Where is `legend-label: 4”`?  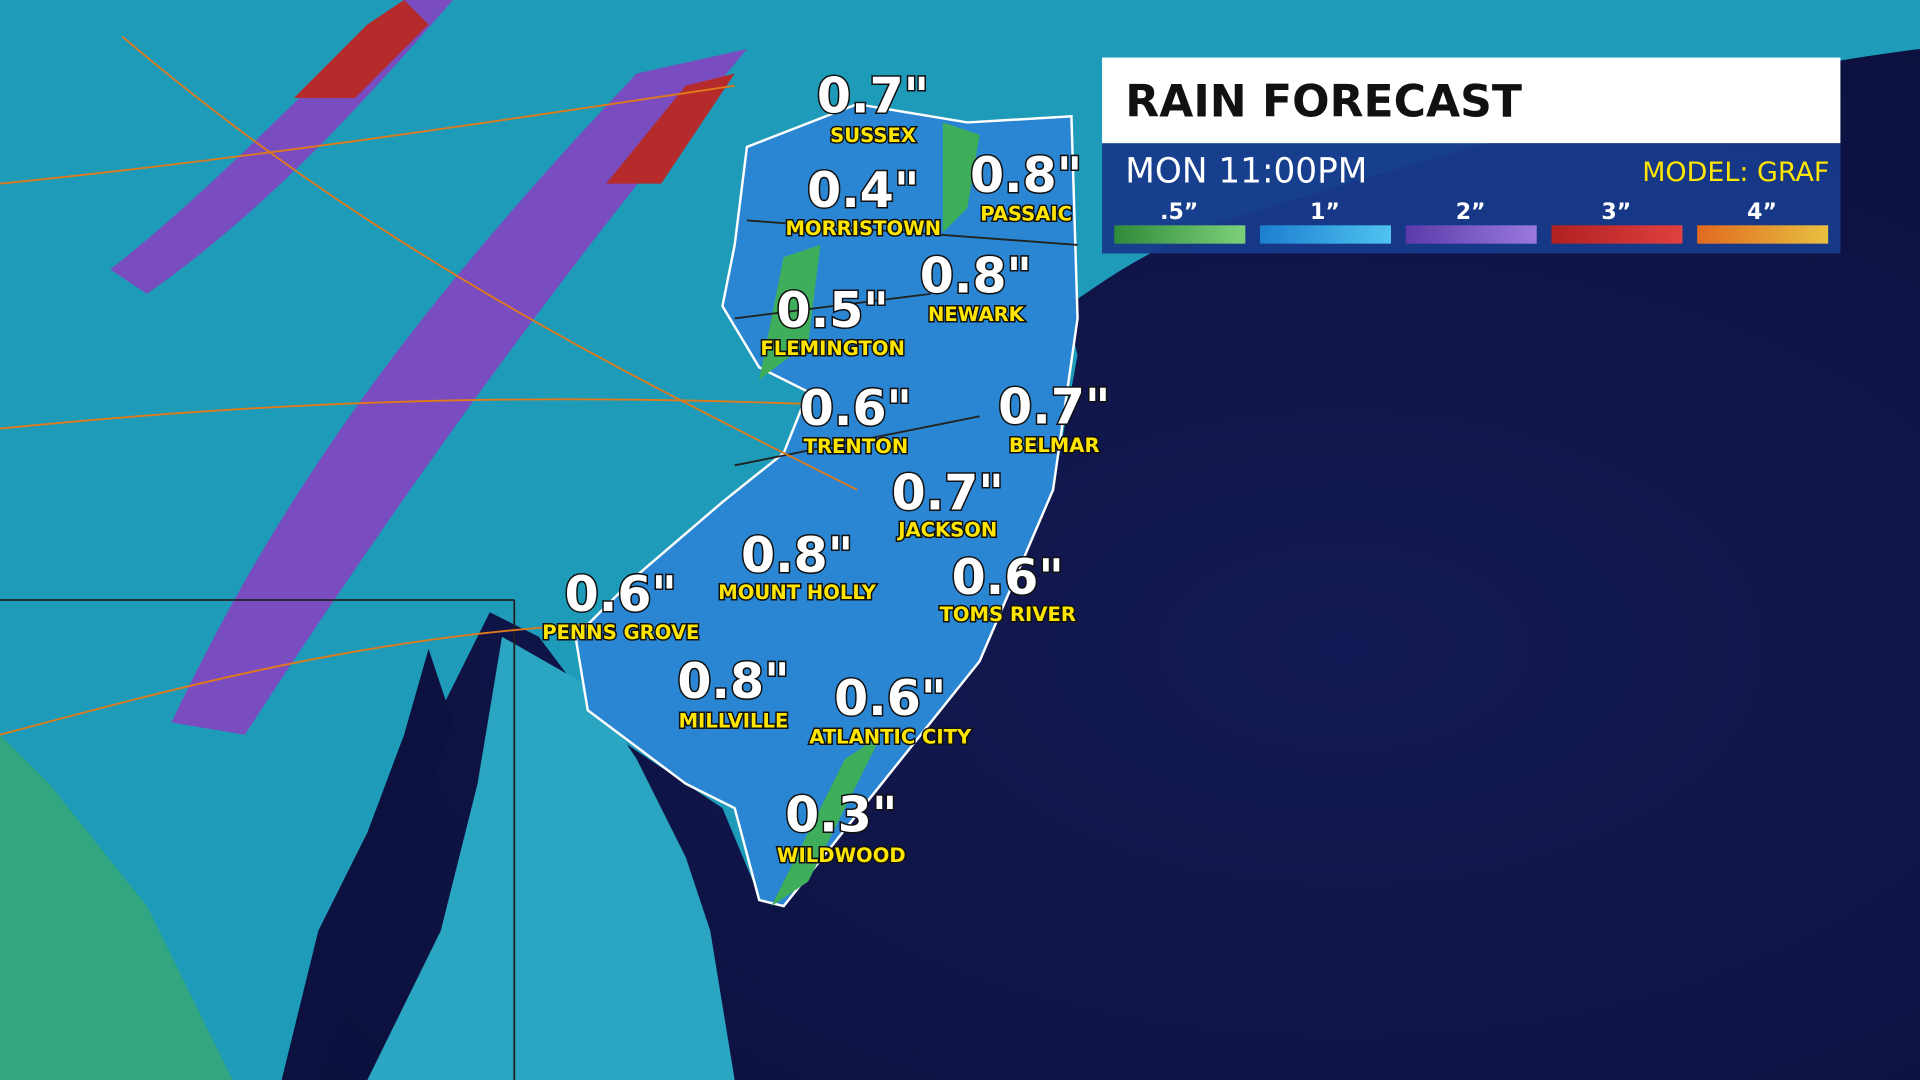
legend-label: 4” is located at coordinates (1762, 212).